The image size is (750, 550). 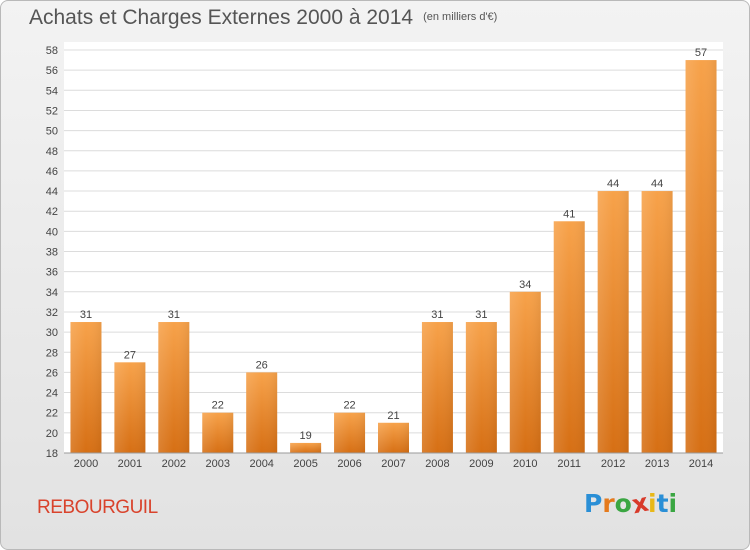 What do you see at coordinates (349, 464) in the screenshot?
I see `x-tick-label: 2006` at bounding box center [349, 464].